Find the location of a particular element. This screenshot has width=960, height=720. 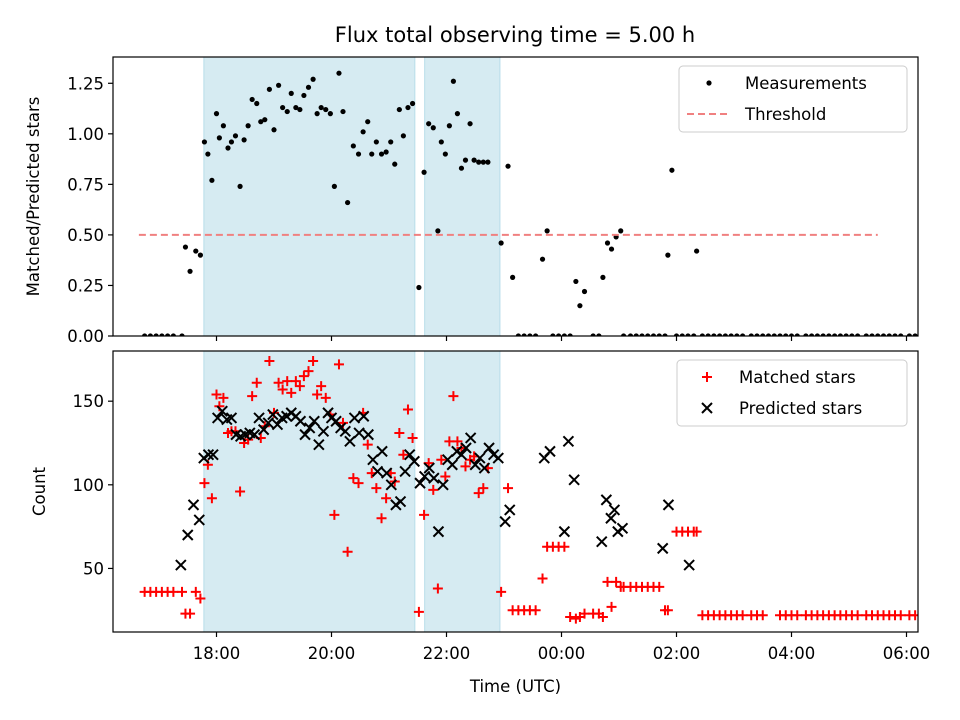

y-tick-label: 0.00 is located at coordinates (85, 336).